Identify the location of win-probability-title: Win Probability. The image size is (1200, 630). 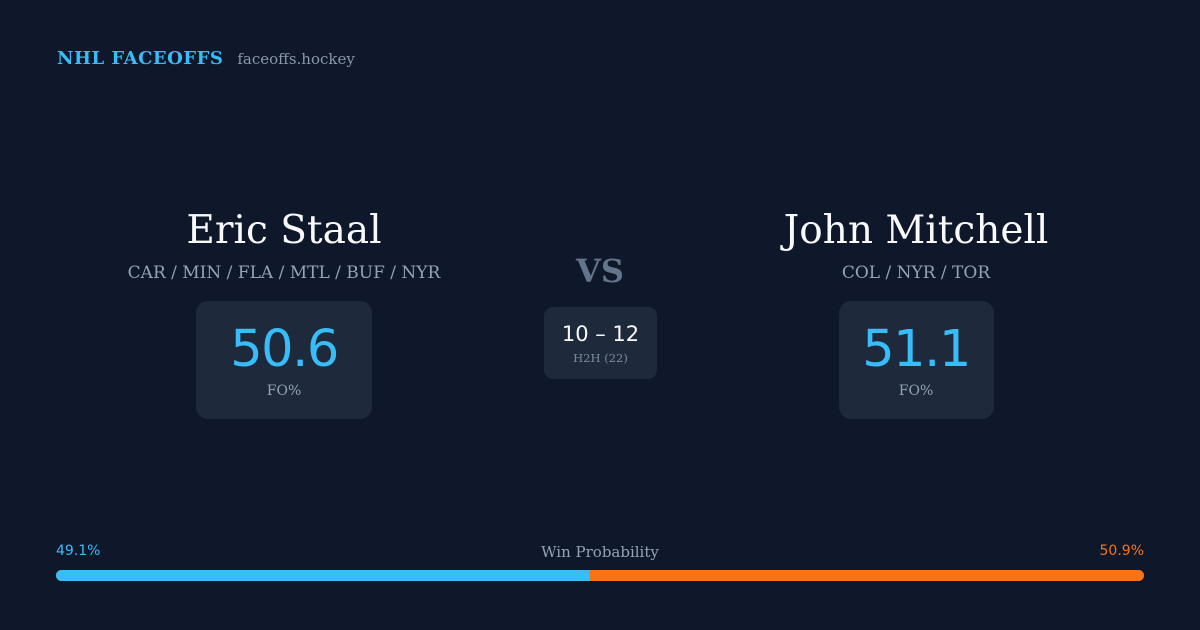
(600, 552).